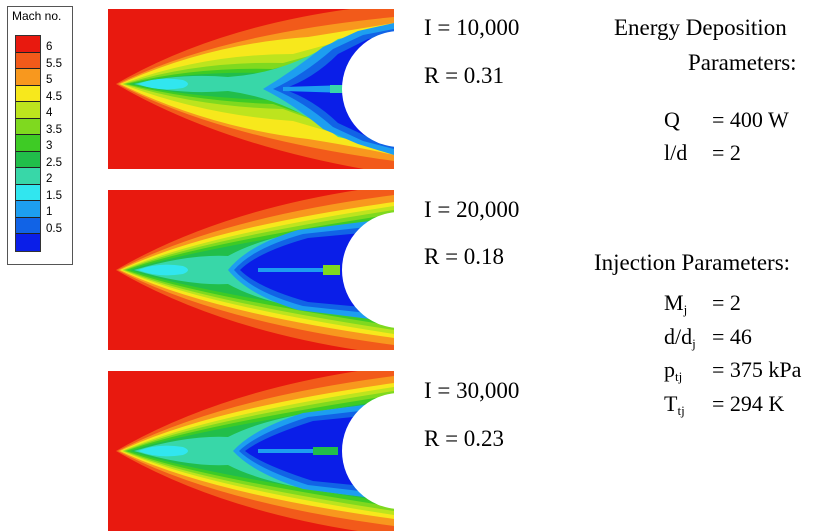 This screenshot has height=531, width=835. I want to click on case-3-R-label: R = 0.23, so click(464, 438).